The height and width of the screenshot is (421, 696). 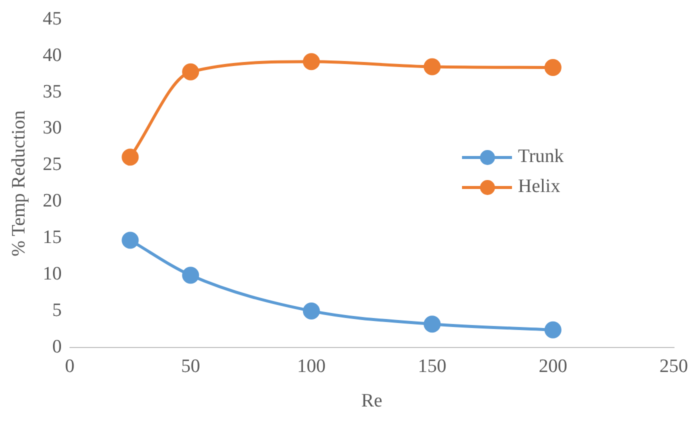 I want to click on y-tick-label: 40, so click(x=52, y=55).